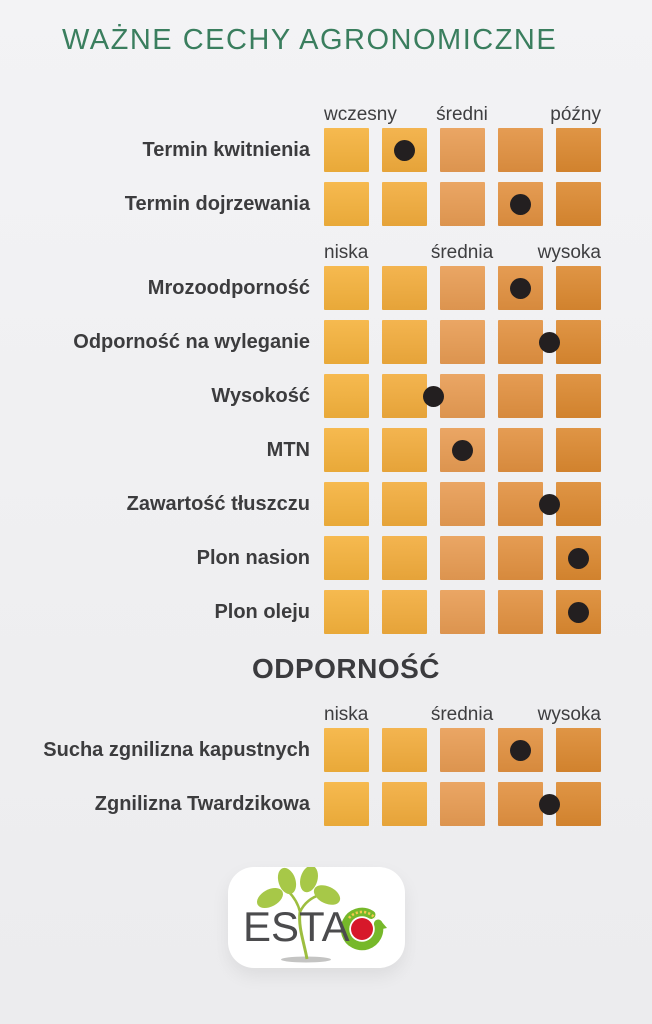 Image resolution: width=652 pixels, height=1024 pixels. I want to click on scale-header: niska średnia wysoka, so click(326, 713).